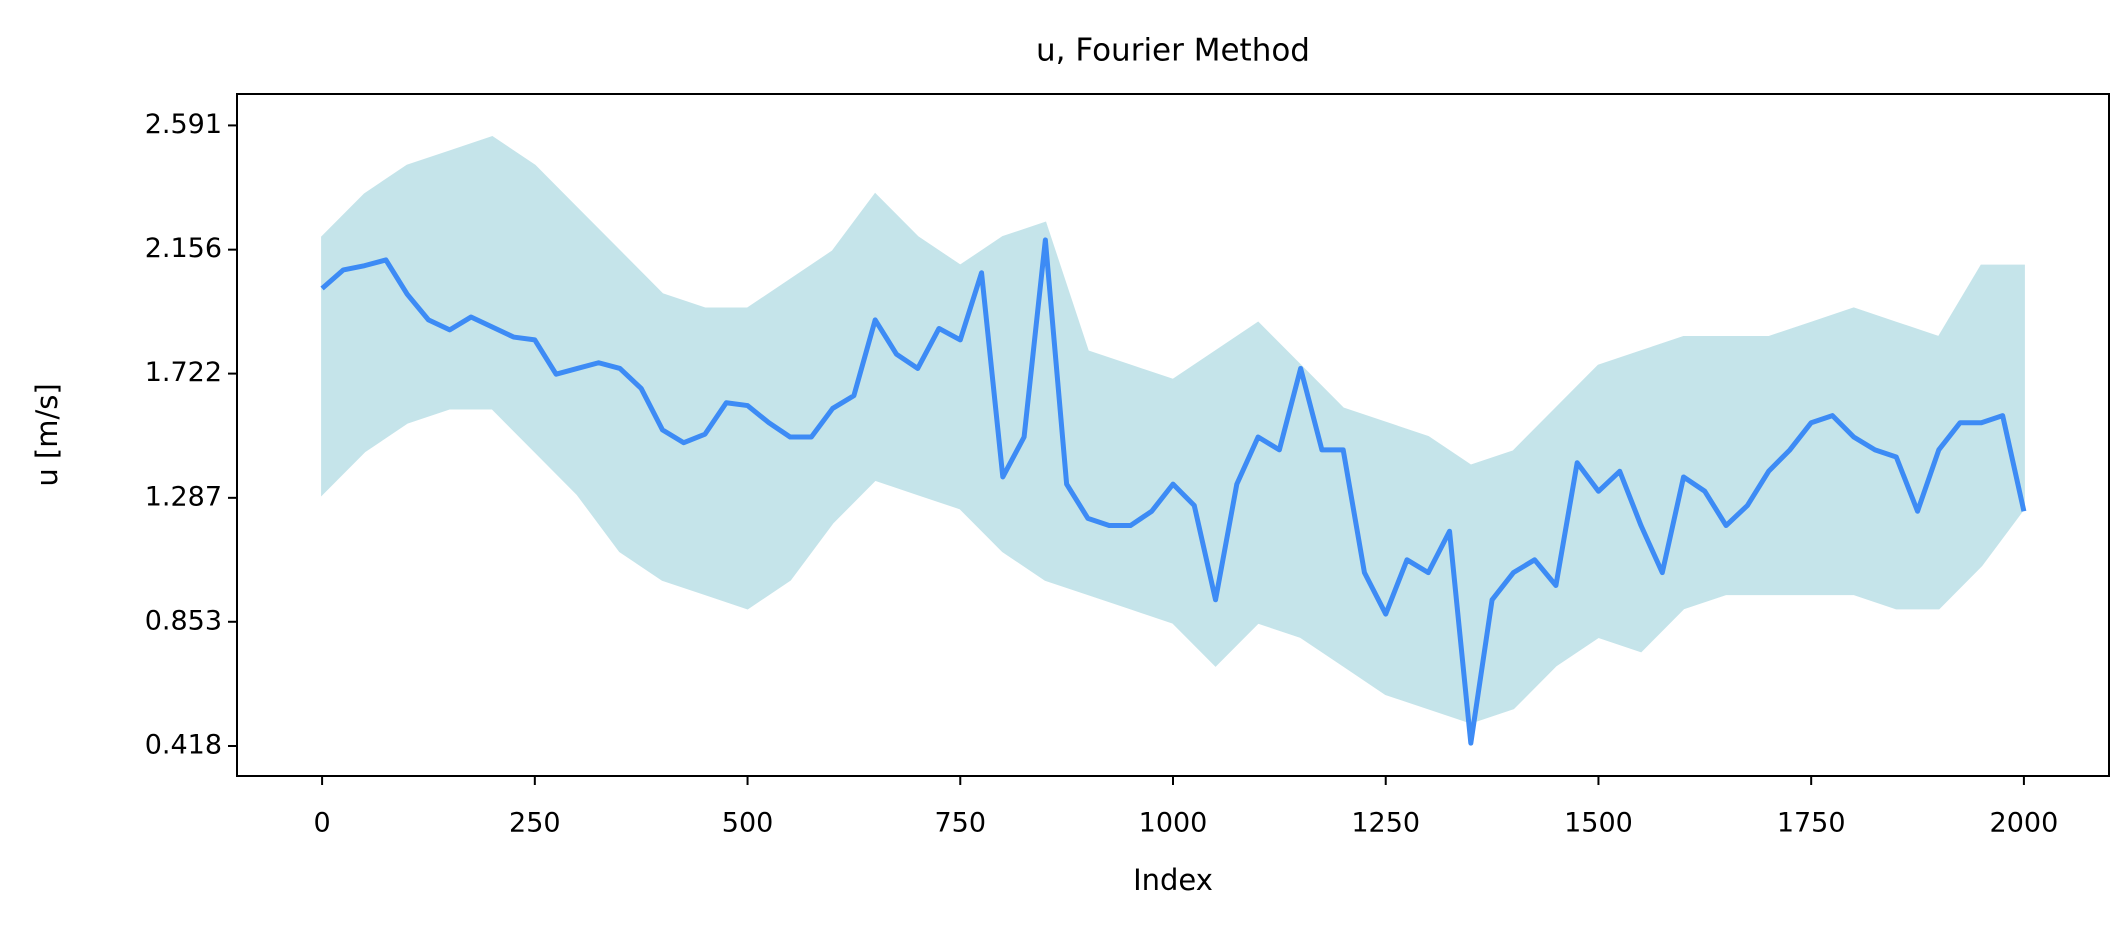 This screenshot has height=928, width=2125. What do you see at coordinates (321, 823) in the screenshot?
I see `x-tick-label: 0` at bounding box center [321, 823].